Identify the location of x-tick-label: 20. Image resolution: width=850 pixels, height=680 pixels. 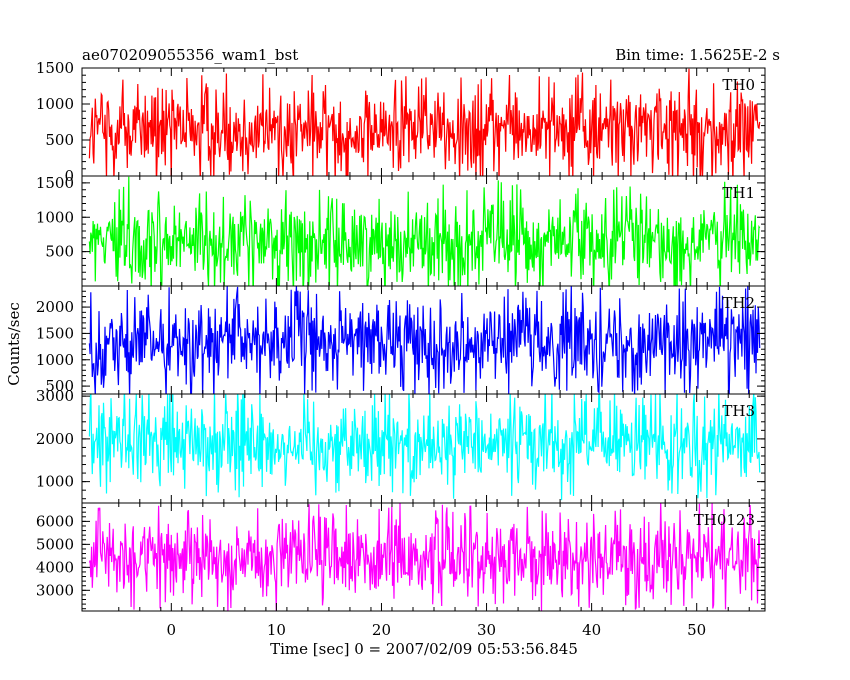
(381, 630).